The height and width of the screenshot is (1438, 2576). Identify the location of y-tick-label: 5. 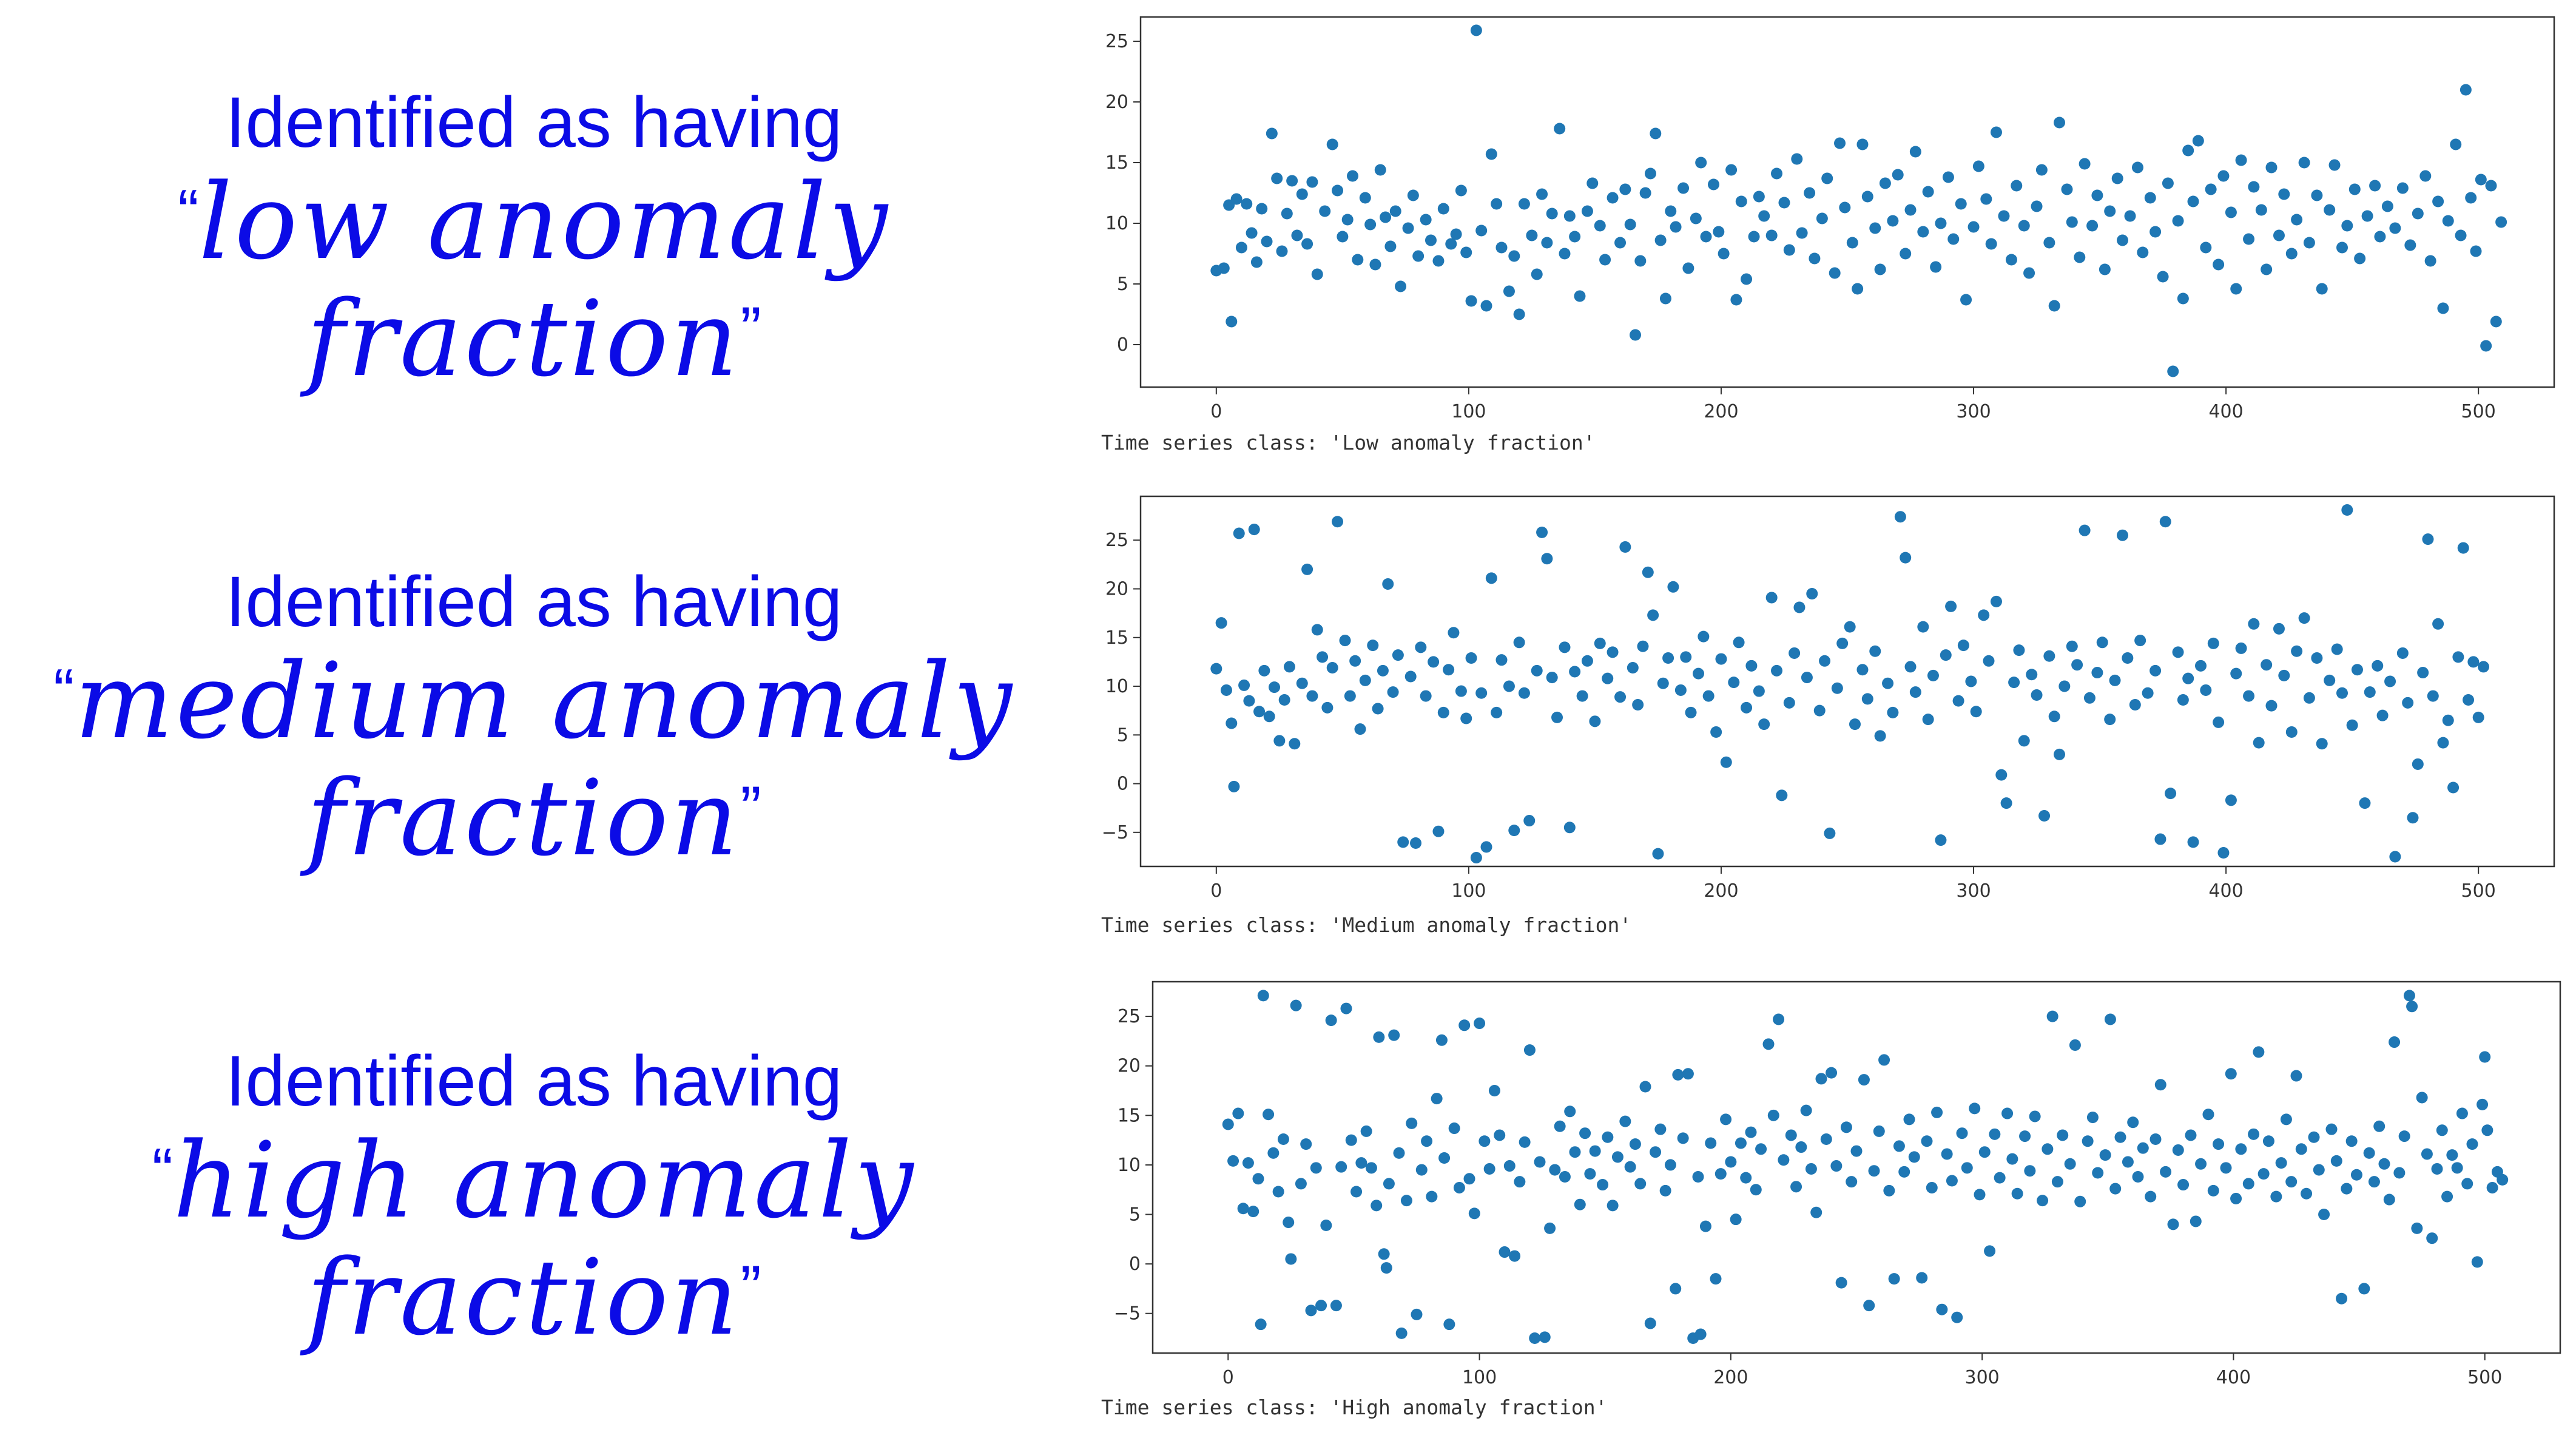
(1135, 1215).